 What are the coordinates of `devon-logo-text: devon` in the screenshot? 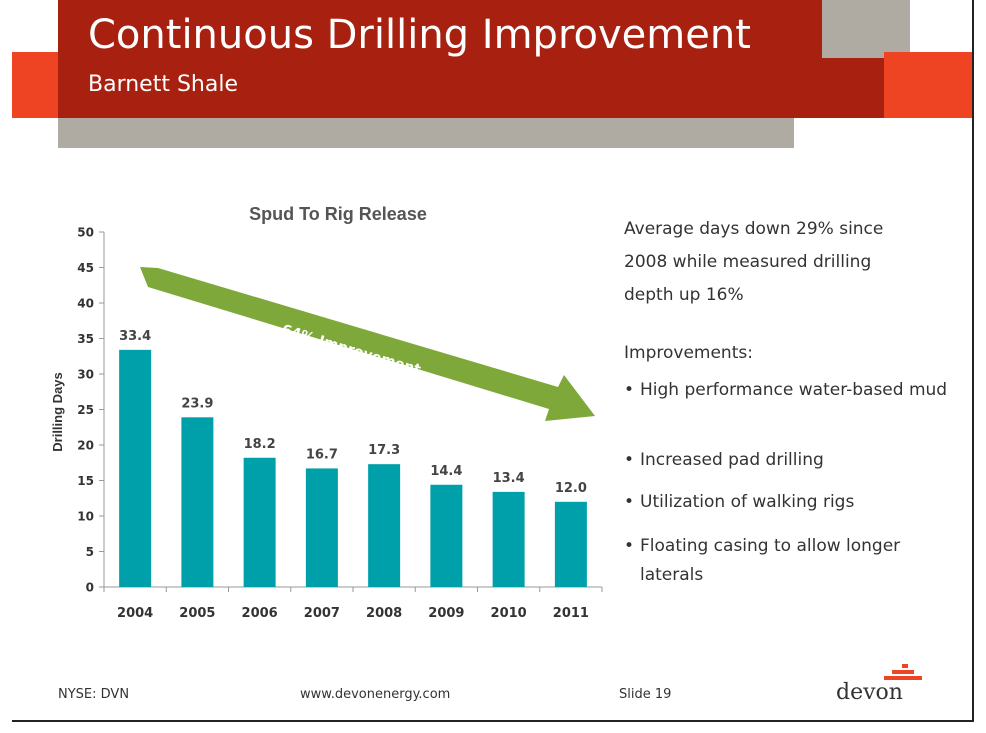 It's located at (869, 692).